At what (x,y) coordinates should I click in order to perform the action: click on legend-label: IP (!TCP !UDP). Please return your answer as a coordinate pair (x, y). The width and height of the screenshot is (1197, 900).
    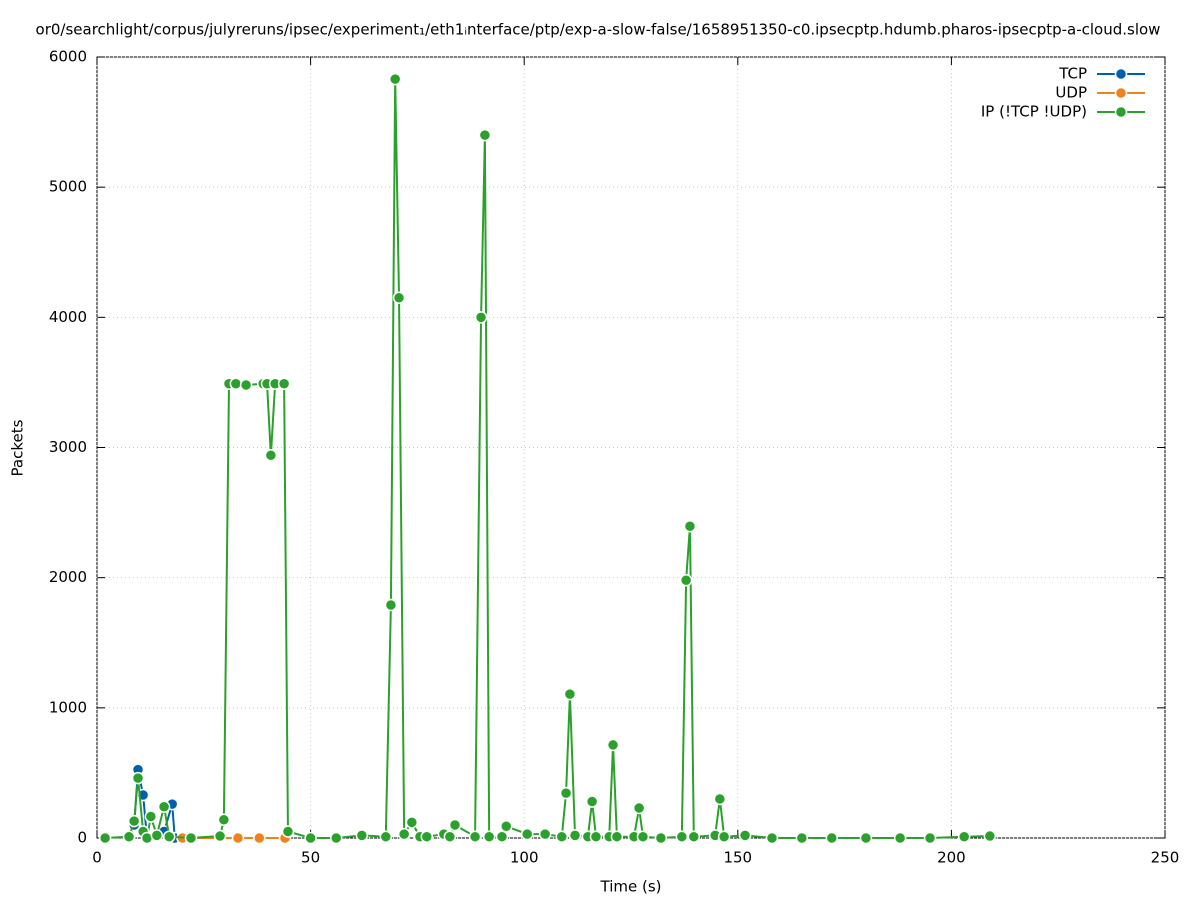
    Looking at the image, I should click on (1034, 112).